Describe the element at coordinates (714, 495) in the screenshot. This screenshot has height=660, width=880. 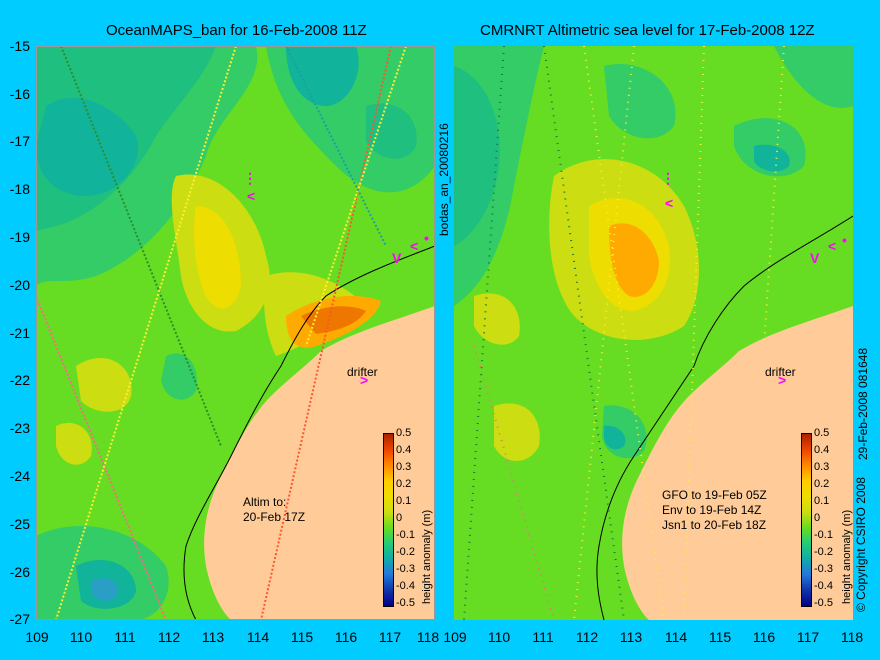
I see `satellite-note-line: GFO to 19-Feb 05Z` at that location.